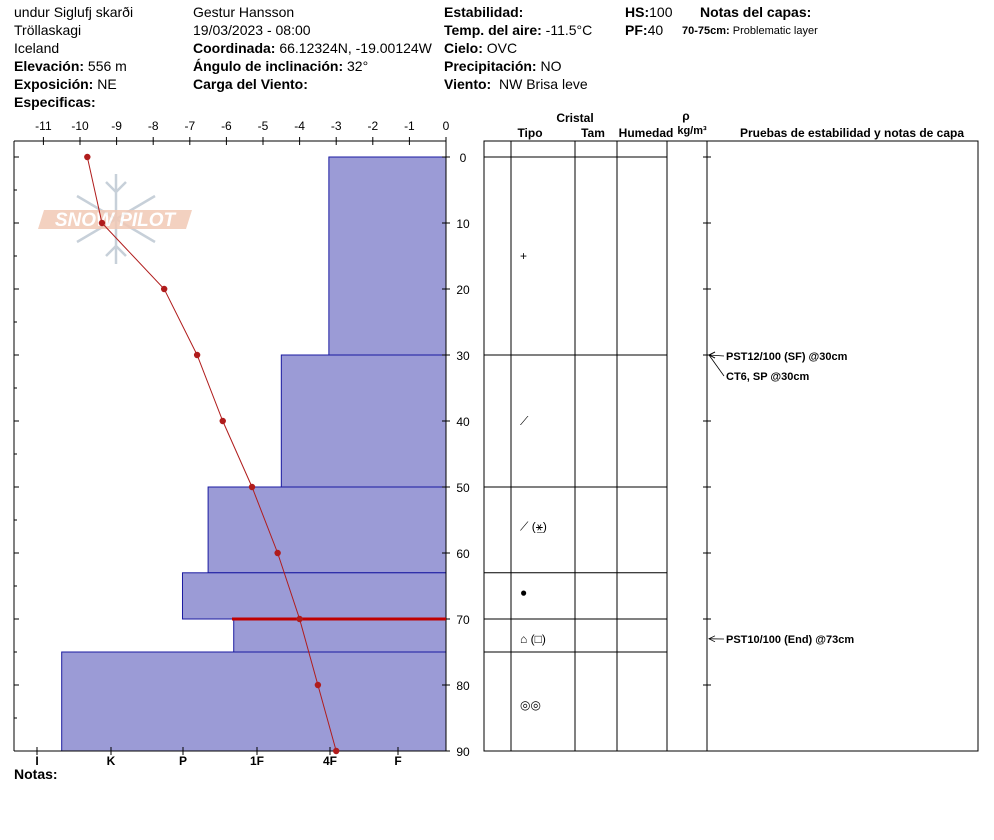  I want to click on depth-tick-label: 70, so click(463, 620).